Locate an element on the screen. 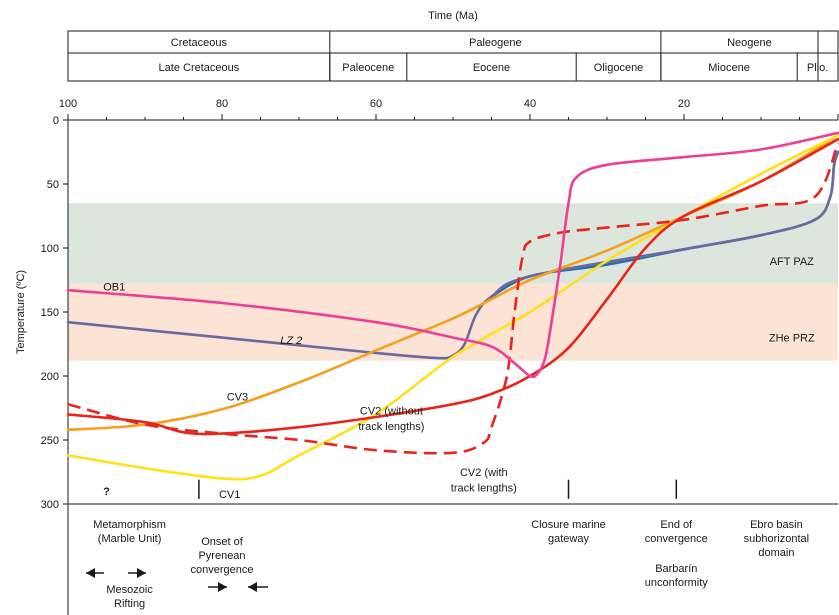 This screenshot has height=615, width=839. epoch-label: Miocene is located at coordinates (729, 68).